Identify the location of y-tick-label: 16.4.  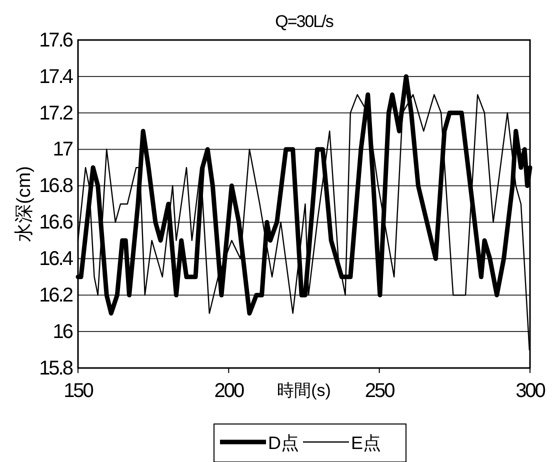
(56, 259).